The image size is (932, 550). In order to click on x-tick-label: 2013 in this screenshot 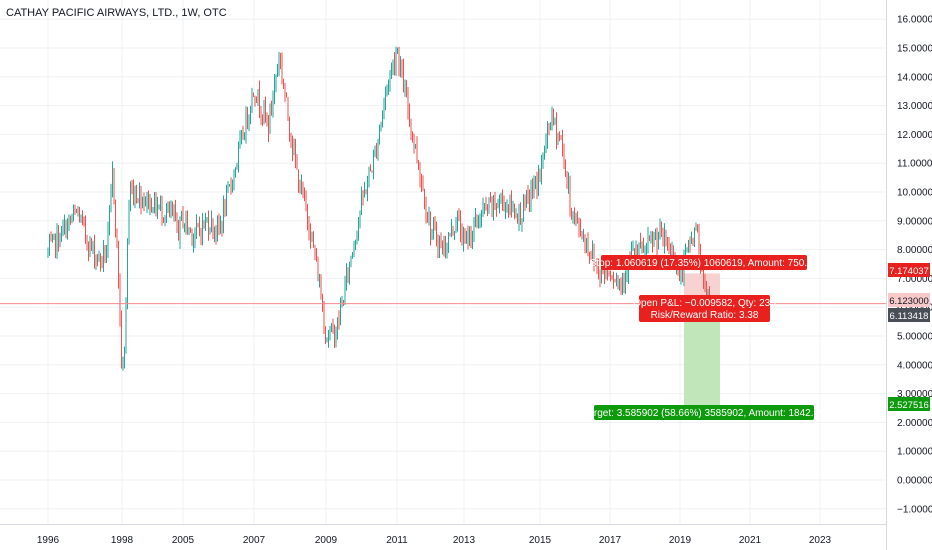, I will do `click(464, 540)`.